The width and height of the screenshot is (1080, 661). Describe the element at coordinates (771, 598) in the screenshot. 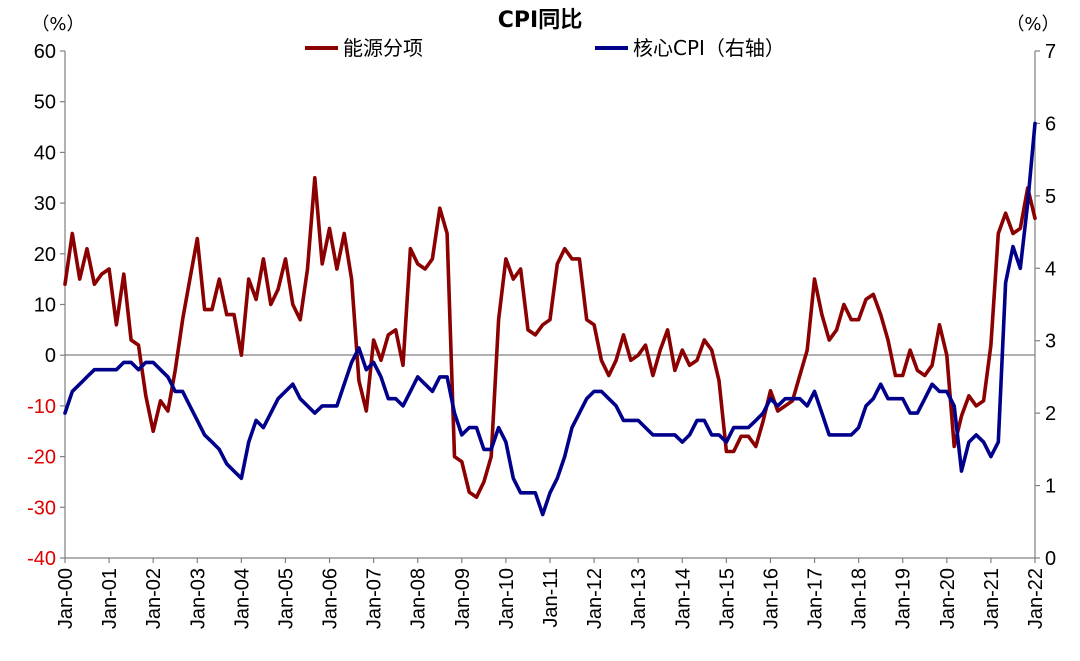

I see `x-tick-label: Jan-16` at that location.